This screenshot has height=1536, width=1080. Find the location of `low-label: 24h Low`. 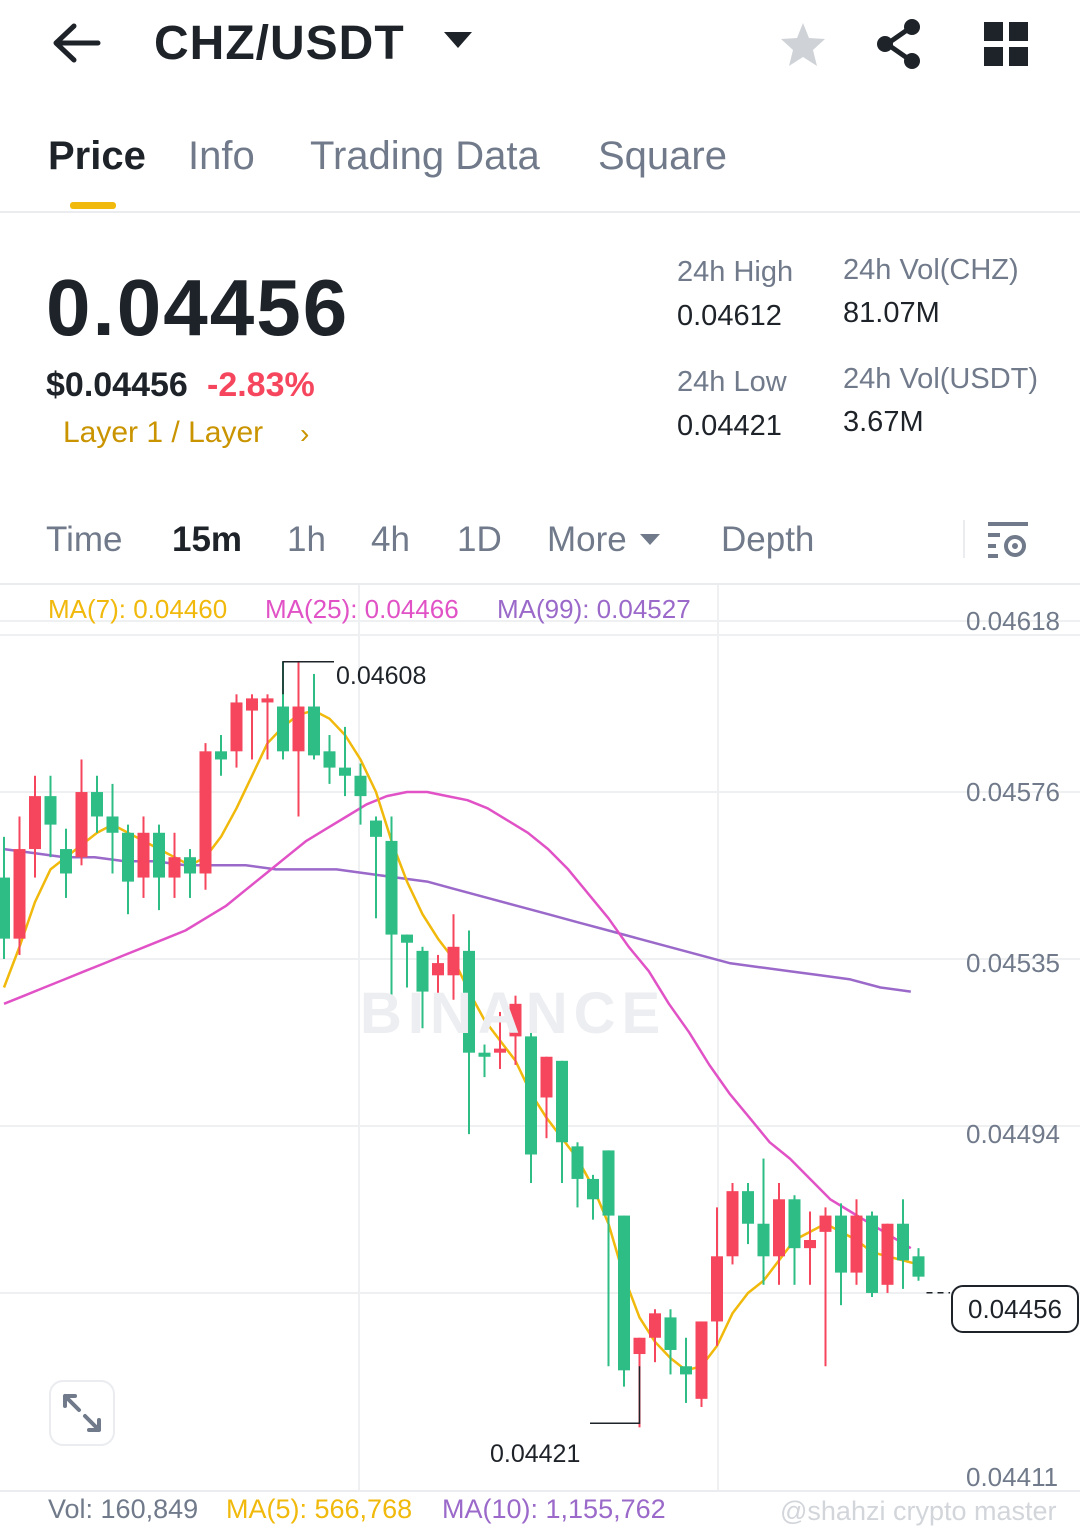

low-label: 24h Low is located at coordinates (732, 382).